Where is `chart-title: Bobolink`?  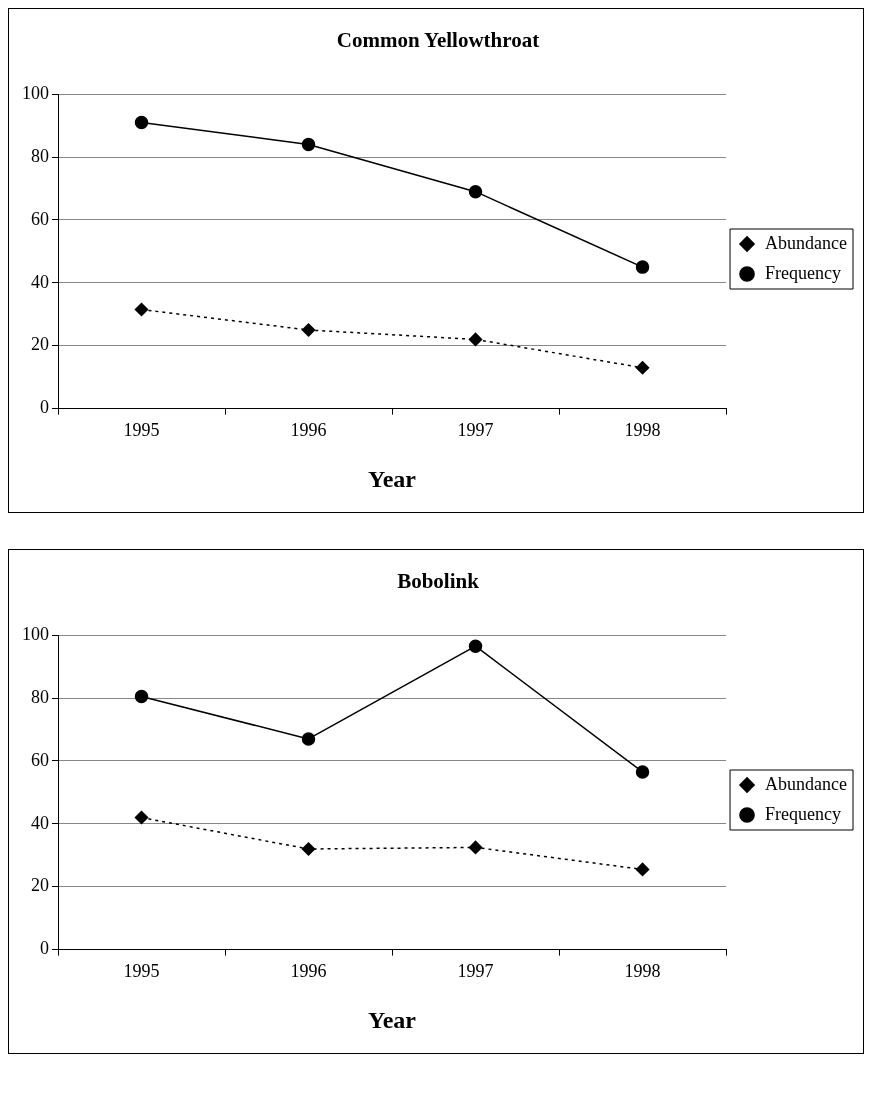
chart-title: Bobolink is located at coordinates (438, 581).